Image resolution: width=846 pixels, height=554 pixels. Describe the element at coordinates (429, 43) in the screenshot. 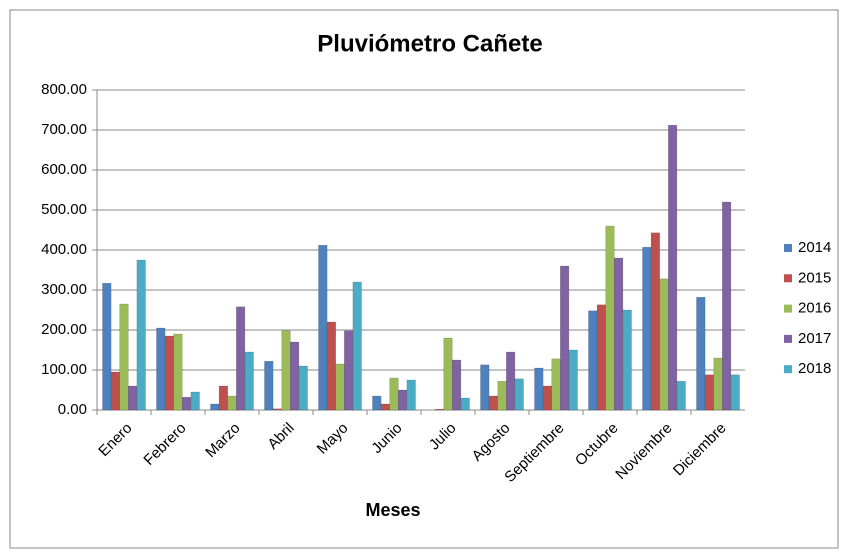

I see `chart-title: Pluviómetro Cañete` at that location.